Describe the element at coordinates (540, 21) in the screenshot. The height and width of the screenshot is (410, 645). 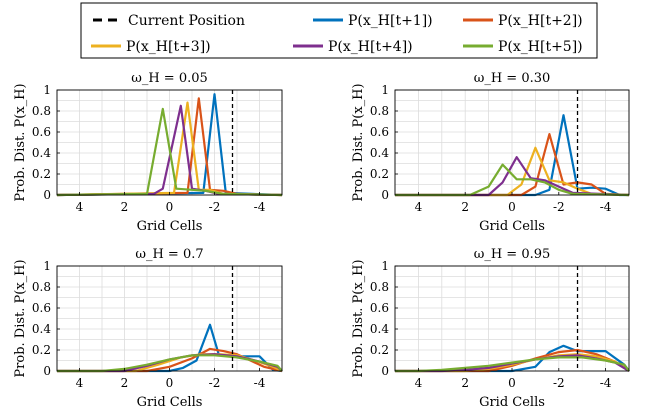
I see `legend-entry-label: P(x_H[t+2])` at that location.